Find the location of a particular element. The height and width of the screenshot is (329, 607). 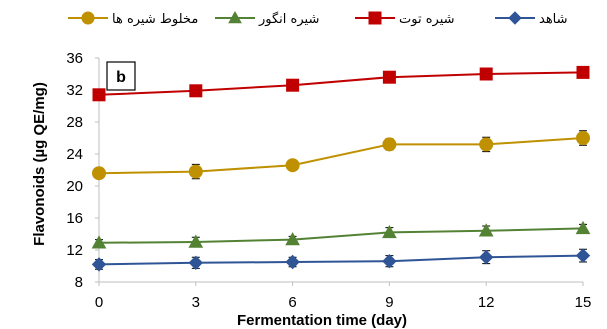

y-tick-label: 32 is located at coordinates (74, 90).